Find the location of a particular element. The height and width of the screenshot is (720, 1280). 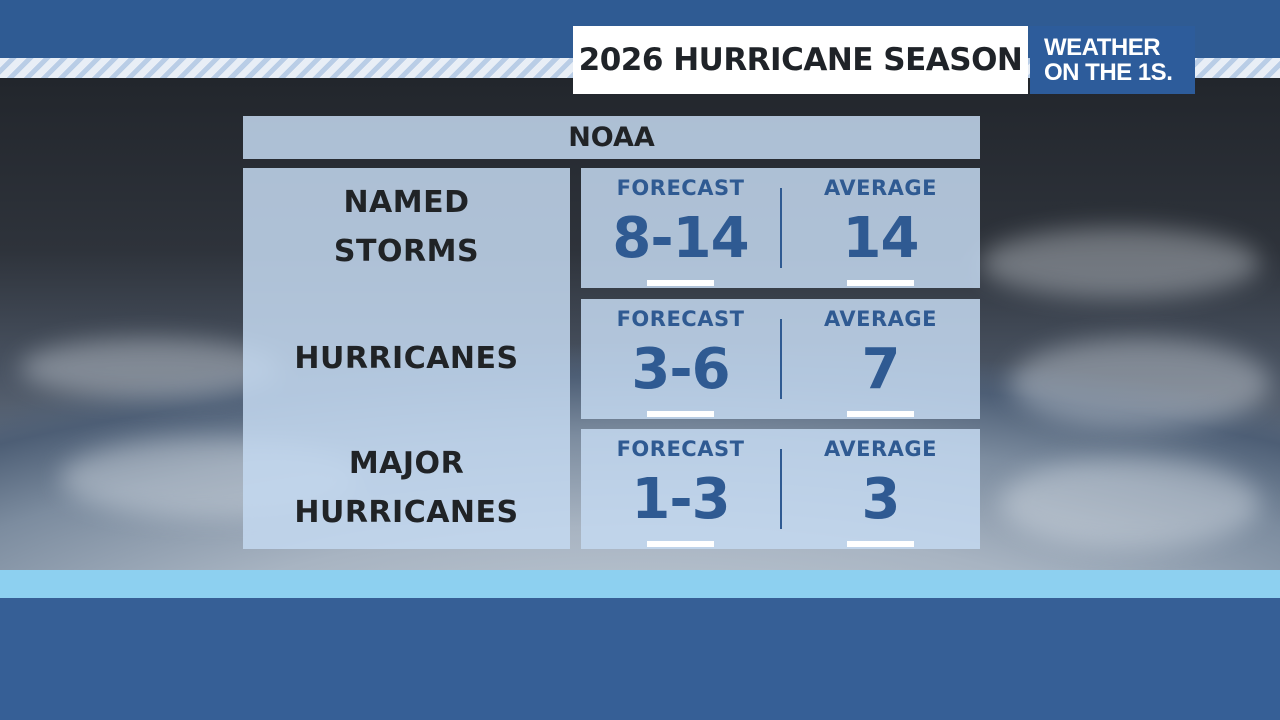

row-label-major-hurricanes-line1: MAJOR is located at coordinates (406, 463).